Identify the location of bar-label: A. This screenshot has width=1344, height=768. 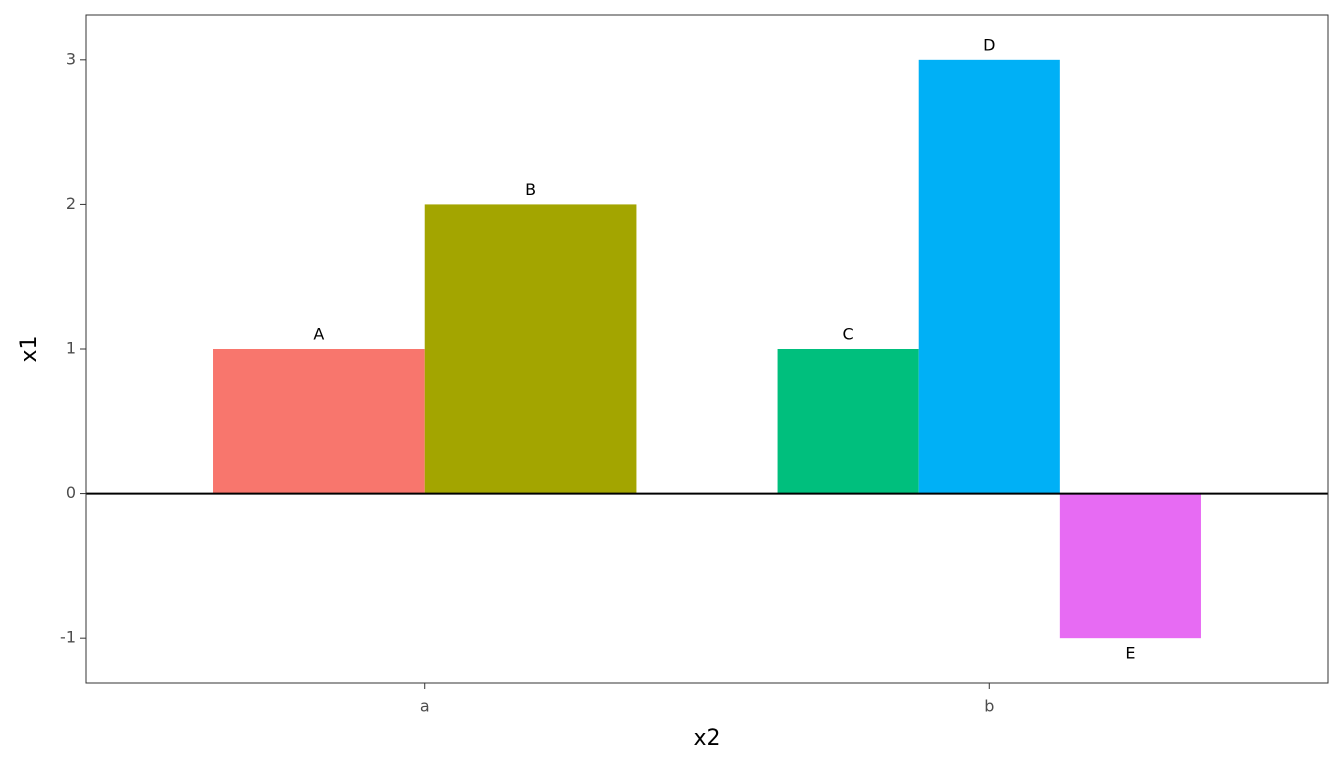
(318, 334).